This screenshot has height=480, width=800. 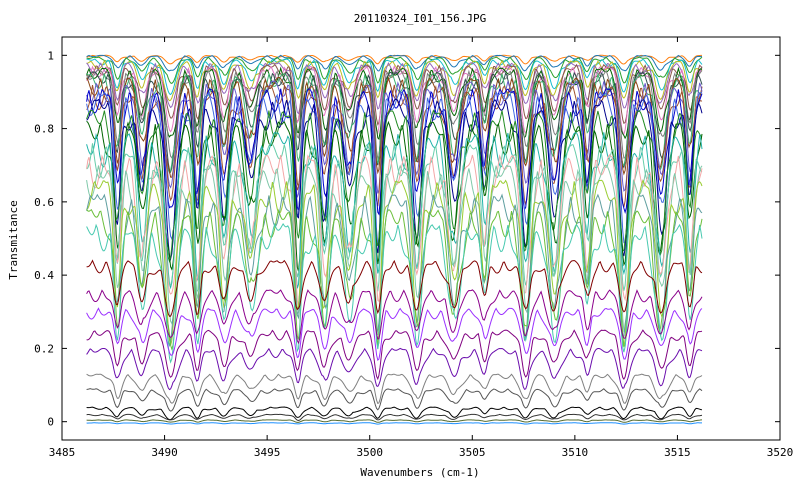 I want to click on x-tick-label: 3505, so click(x=472, y=452).